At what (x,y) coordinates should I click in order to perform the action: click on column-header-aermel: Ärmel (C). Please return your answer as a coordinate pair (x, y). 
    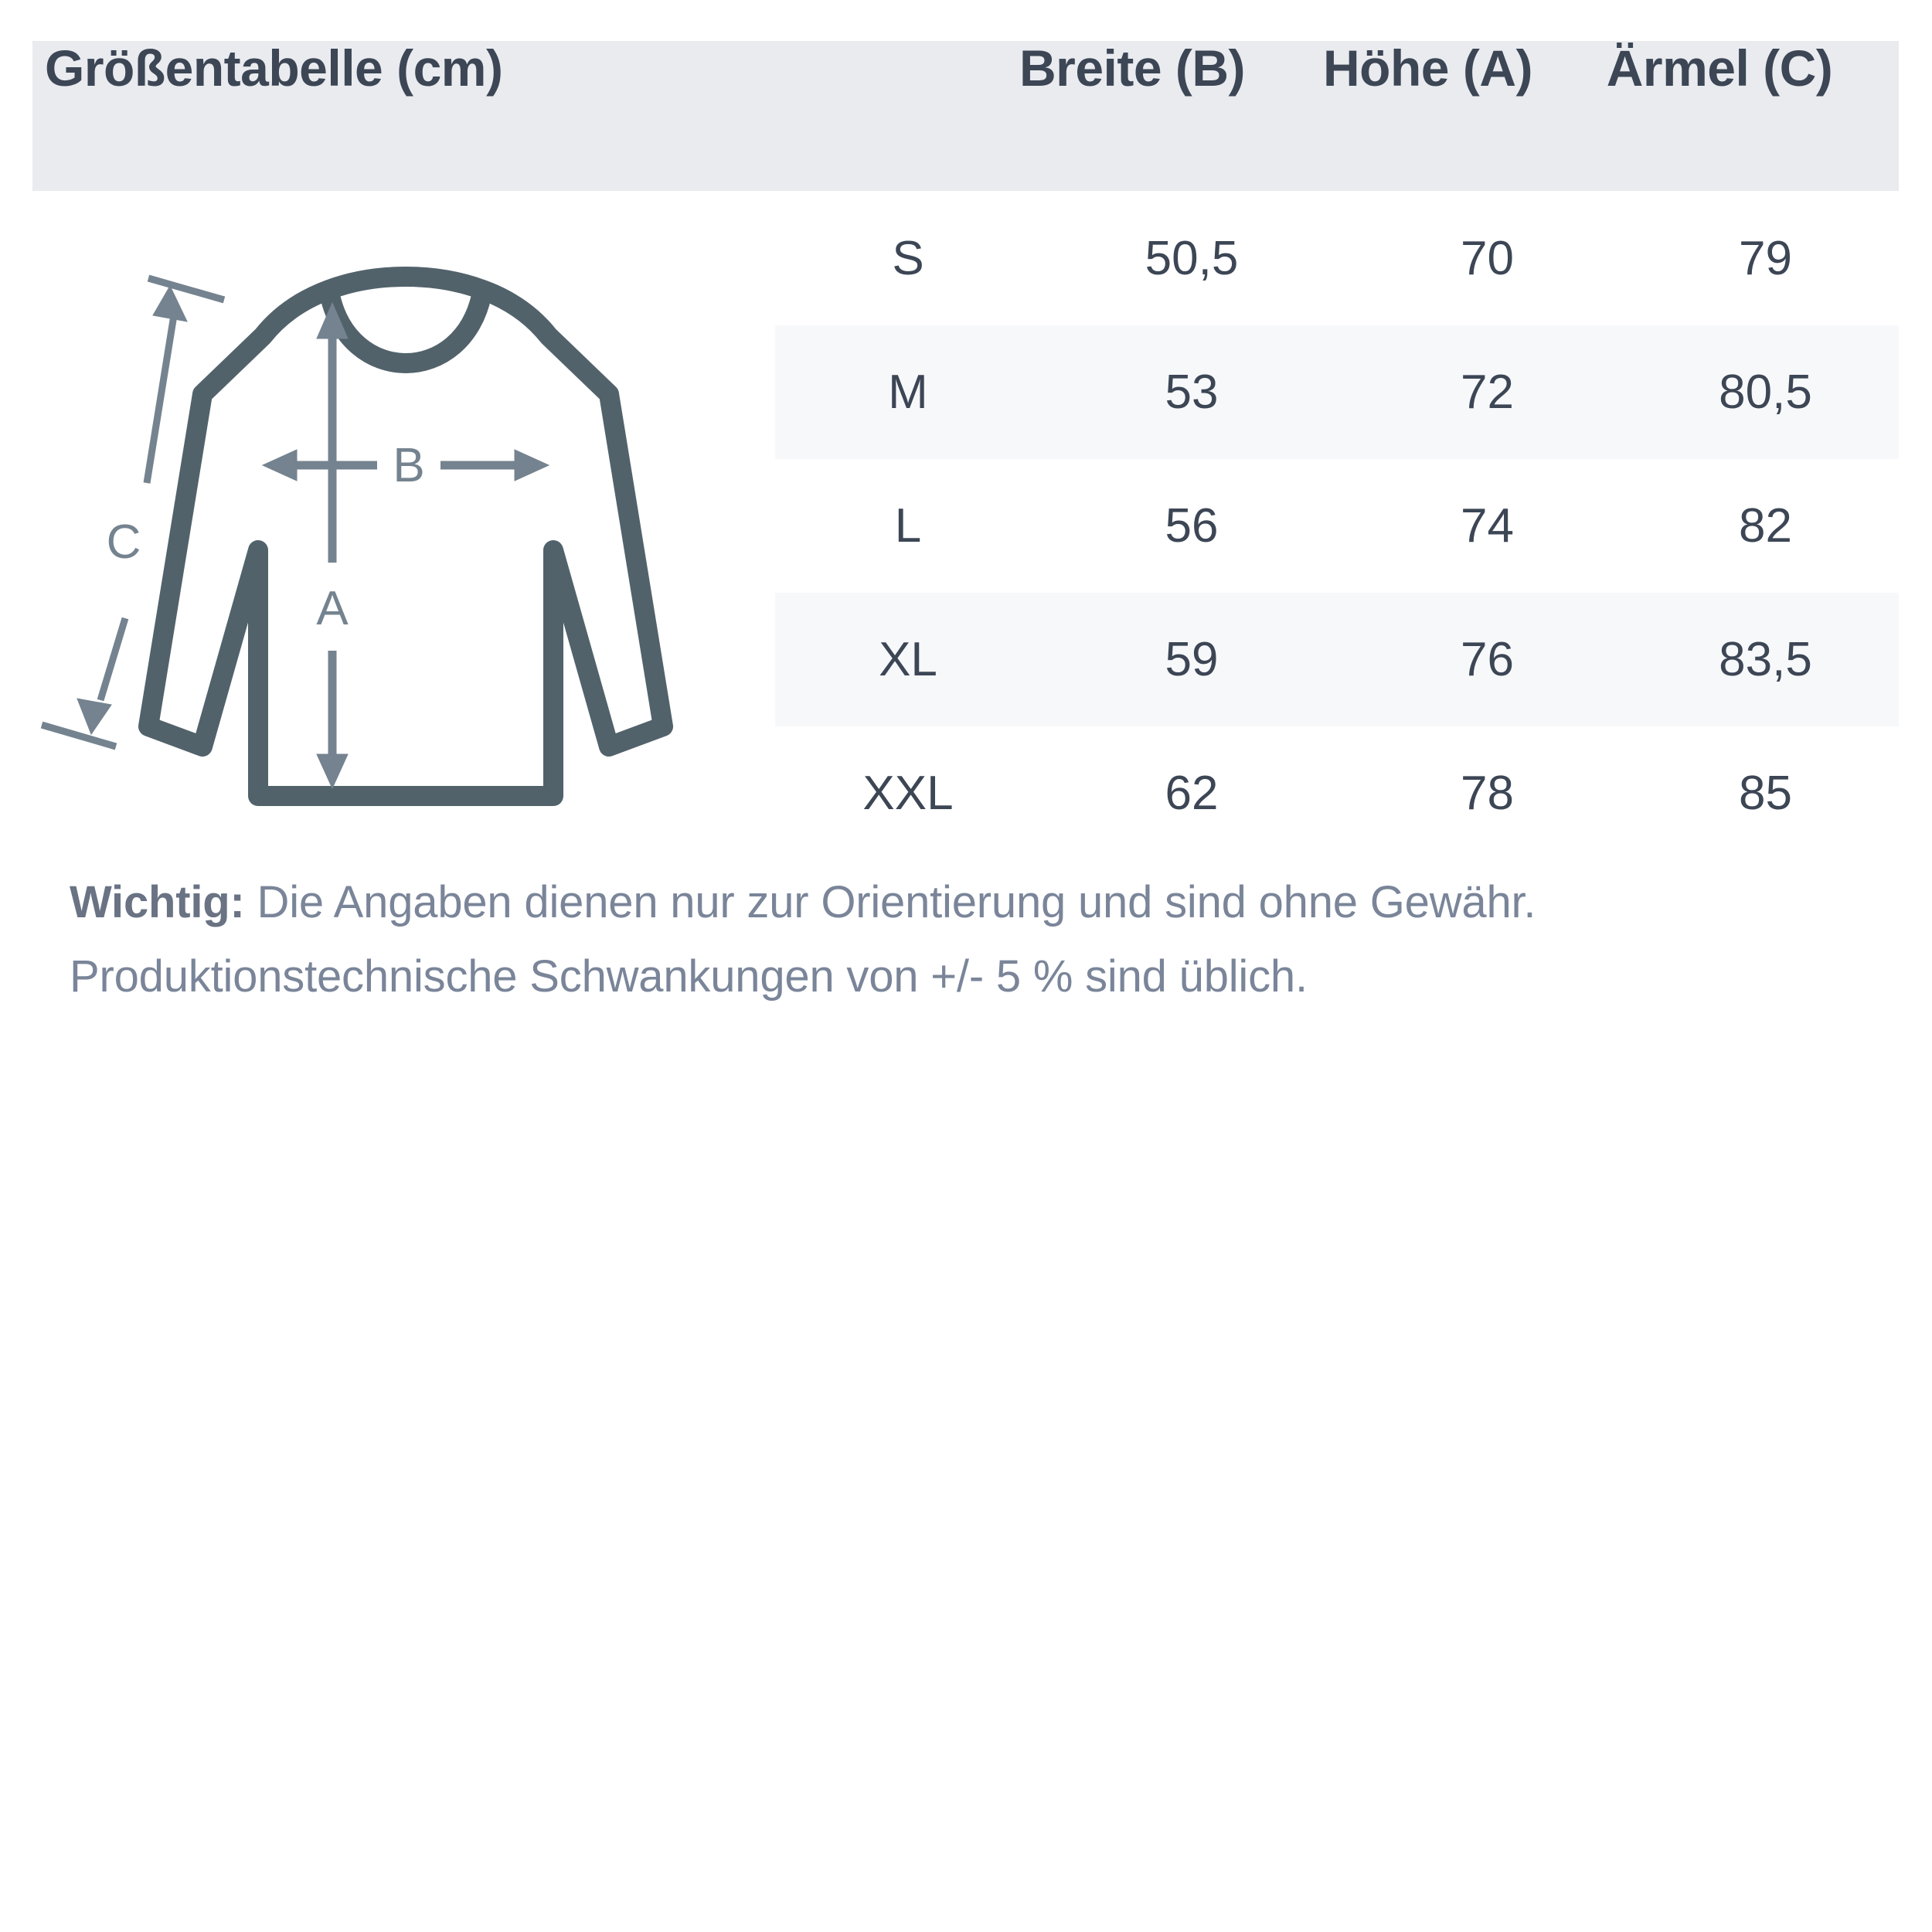
    Looking at the image, I should click on (1719, 68).